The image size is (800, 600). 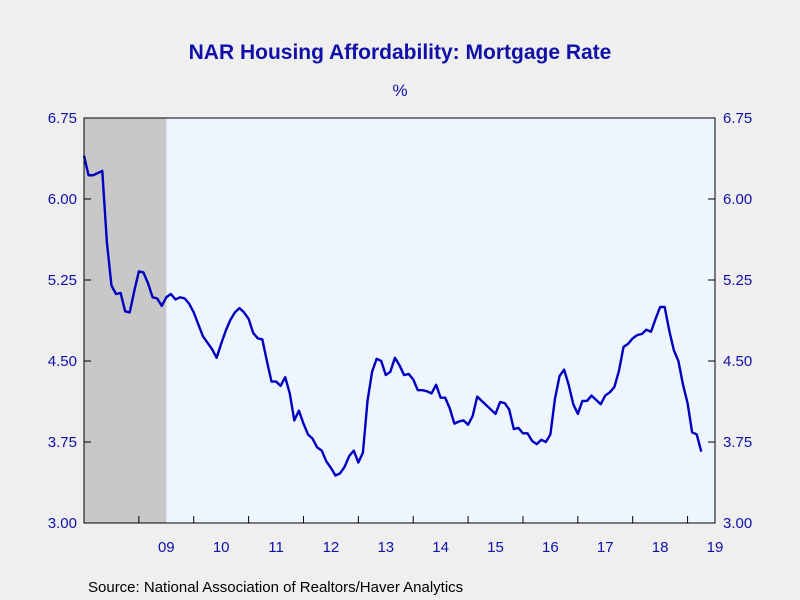 I want to click on y-tick-label-right: 6.00, so click(x=737, y=199).